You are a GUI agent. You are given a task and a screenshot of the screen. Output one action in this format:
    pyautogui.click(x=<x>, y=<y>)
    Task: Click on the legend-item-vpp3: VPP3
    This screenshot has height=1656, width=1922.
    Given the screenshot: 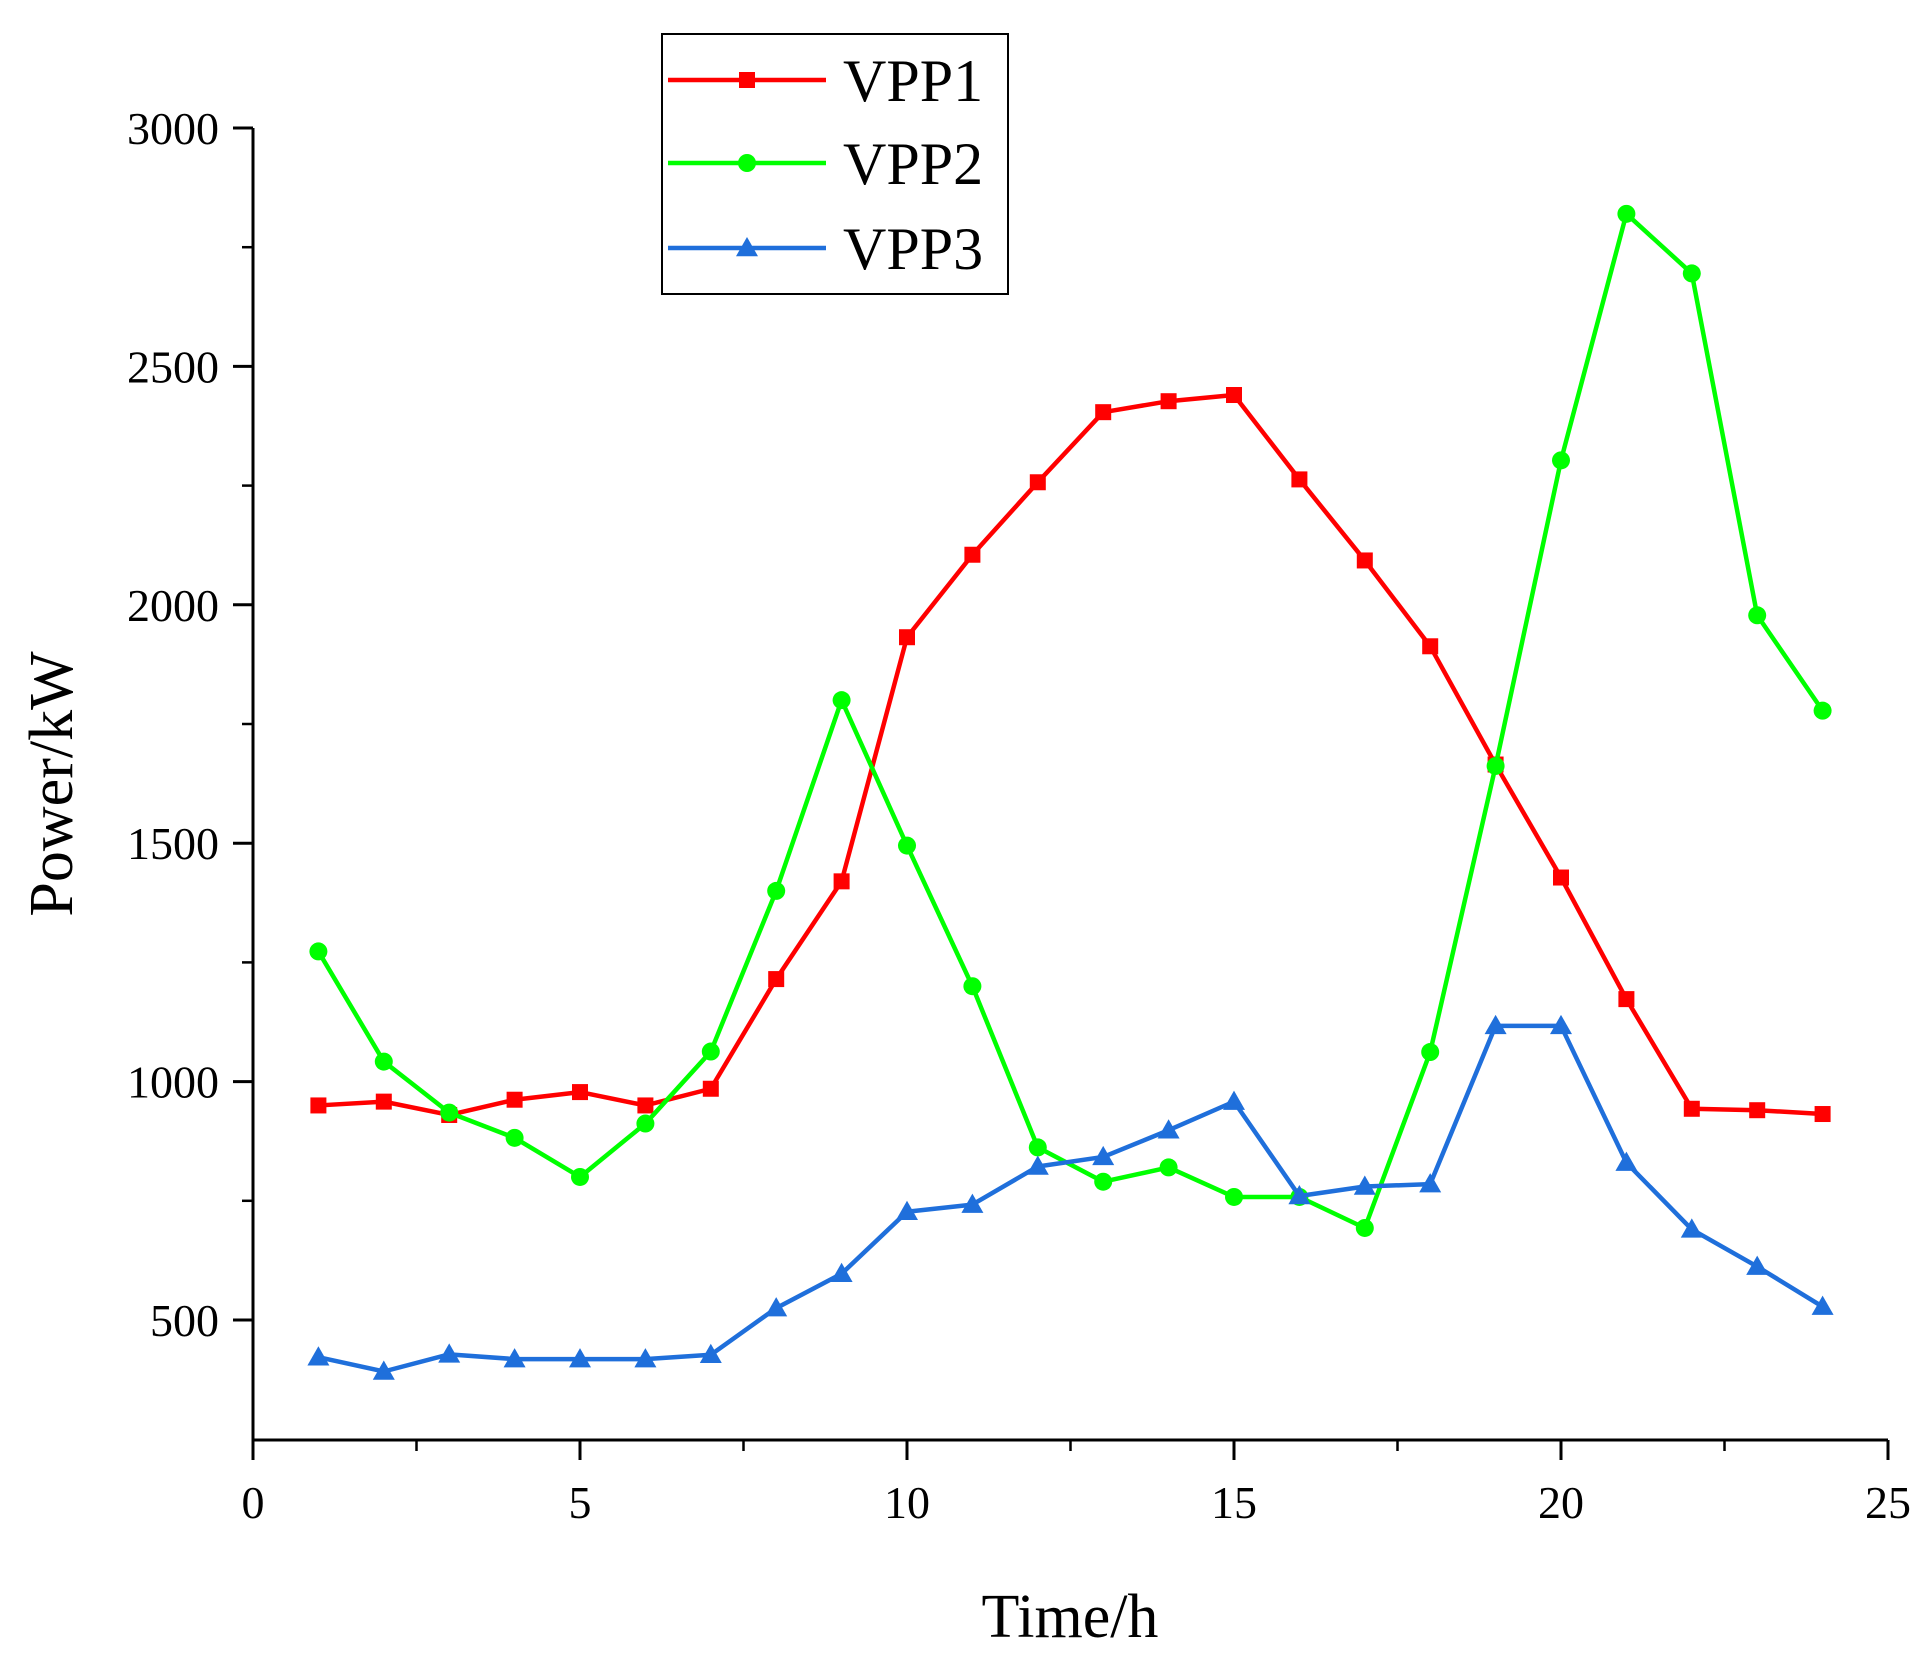 What is the action you would take?
    pyautogui.click(x=825, y=249)
    